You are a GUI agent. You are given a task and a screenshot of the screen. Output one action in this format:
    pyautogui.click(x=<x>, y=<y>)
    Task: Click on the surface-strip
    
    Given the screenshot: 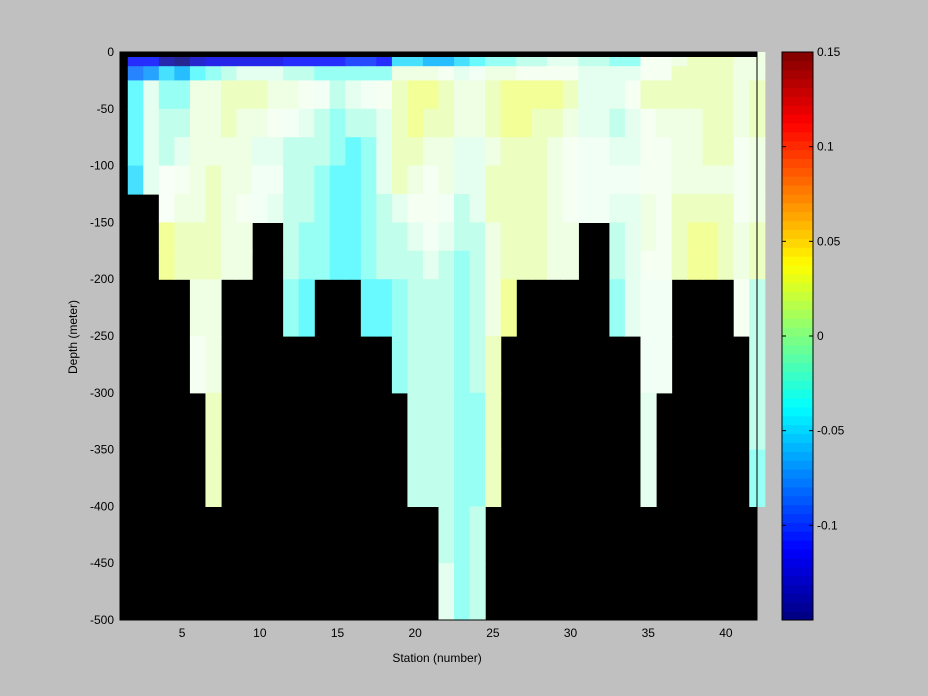 What is the action you would take?
    pyautogui.click(x=438, y=54)
    